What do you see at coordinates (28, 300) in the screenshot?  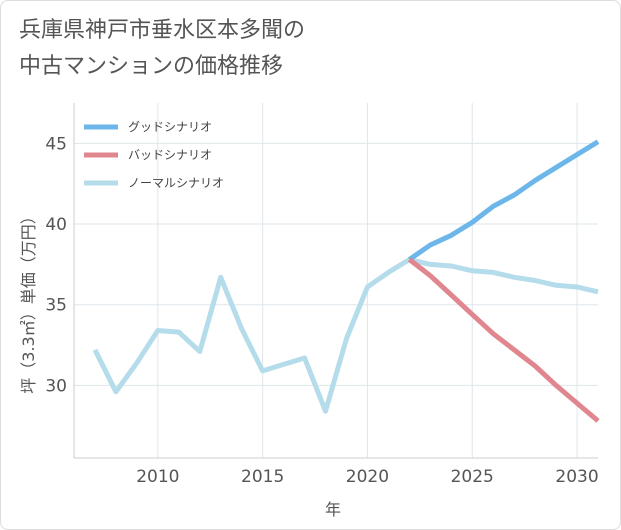 I see `y-axis-label: 坪（3.3㎡）単価（万円）` at bounding box center [28, 300].